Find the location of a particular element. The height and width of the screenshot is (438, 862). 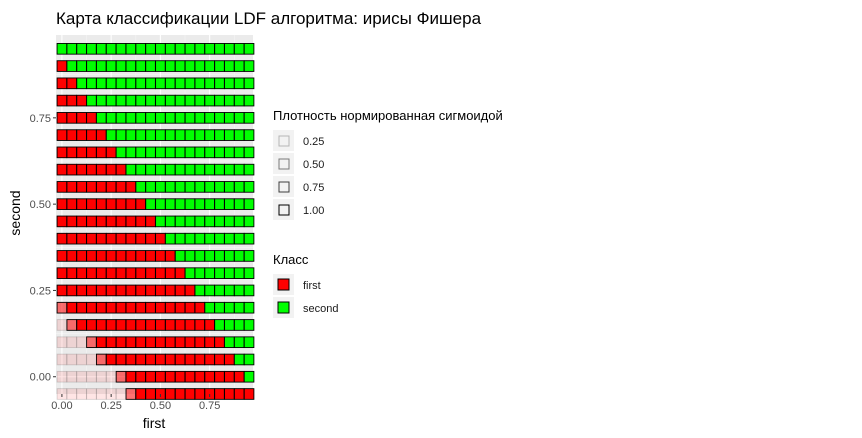

cell-r19-c18 is located at coordinates (239, 376).